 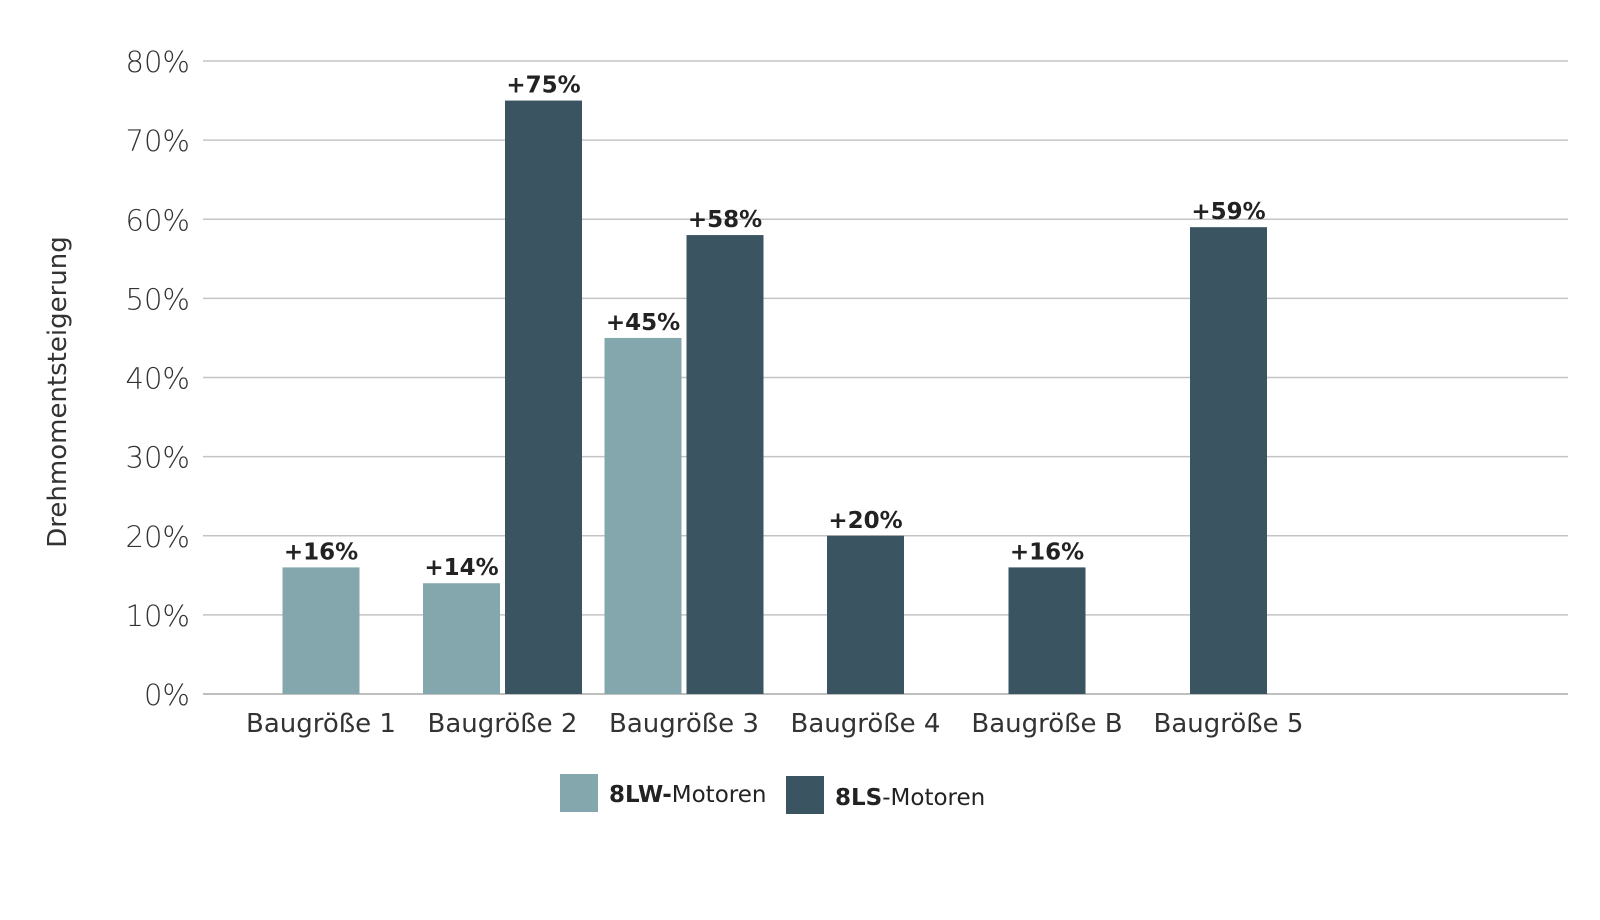 I want to click on y-tick-label: 60%, so click(x=158, y=220).